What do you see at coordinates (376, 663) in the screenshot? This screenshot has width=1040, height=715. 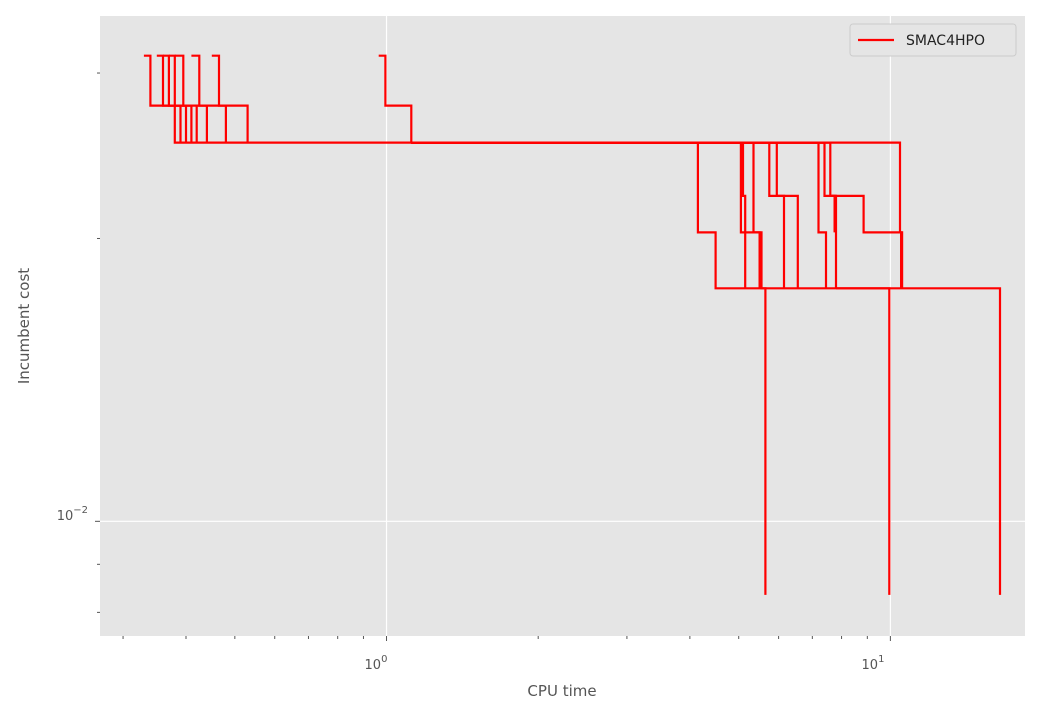 I see `x-tick-label-1: 10⁰` at bounding box center [376, 663].